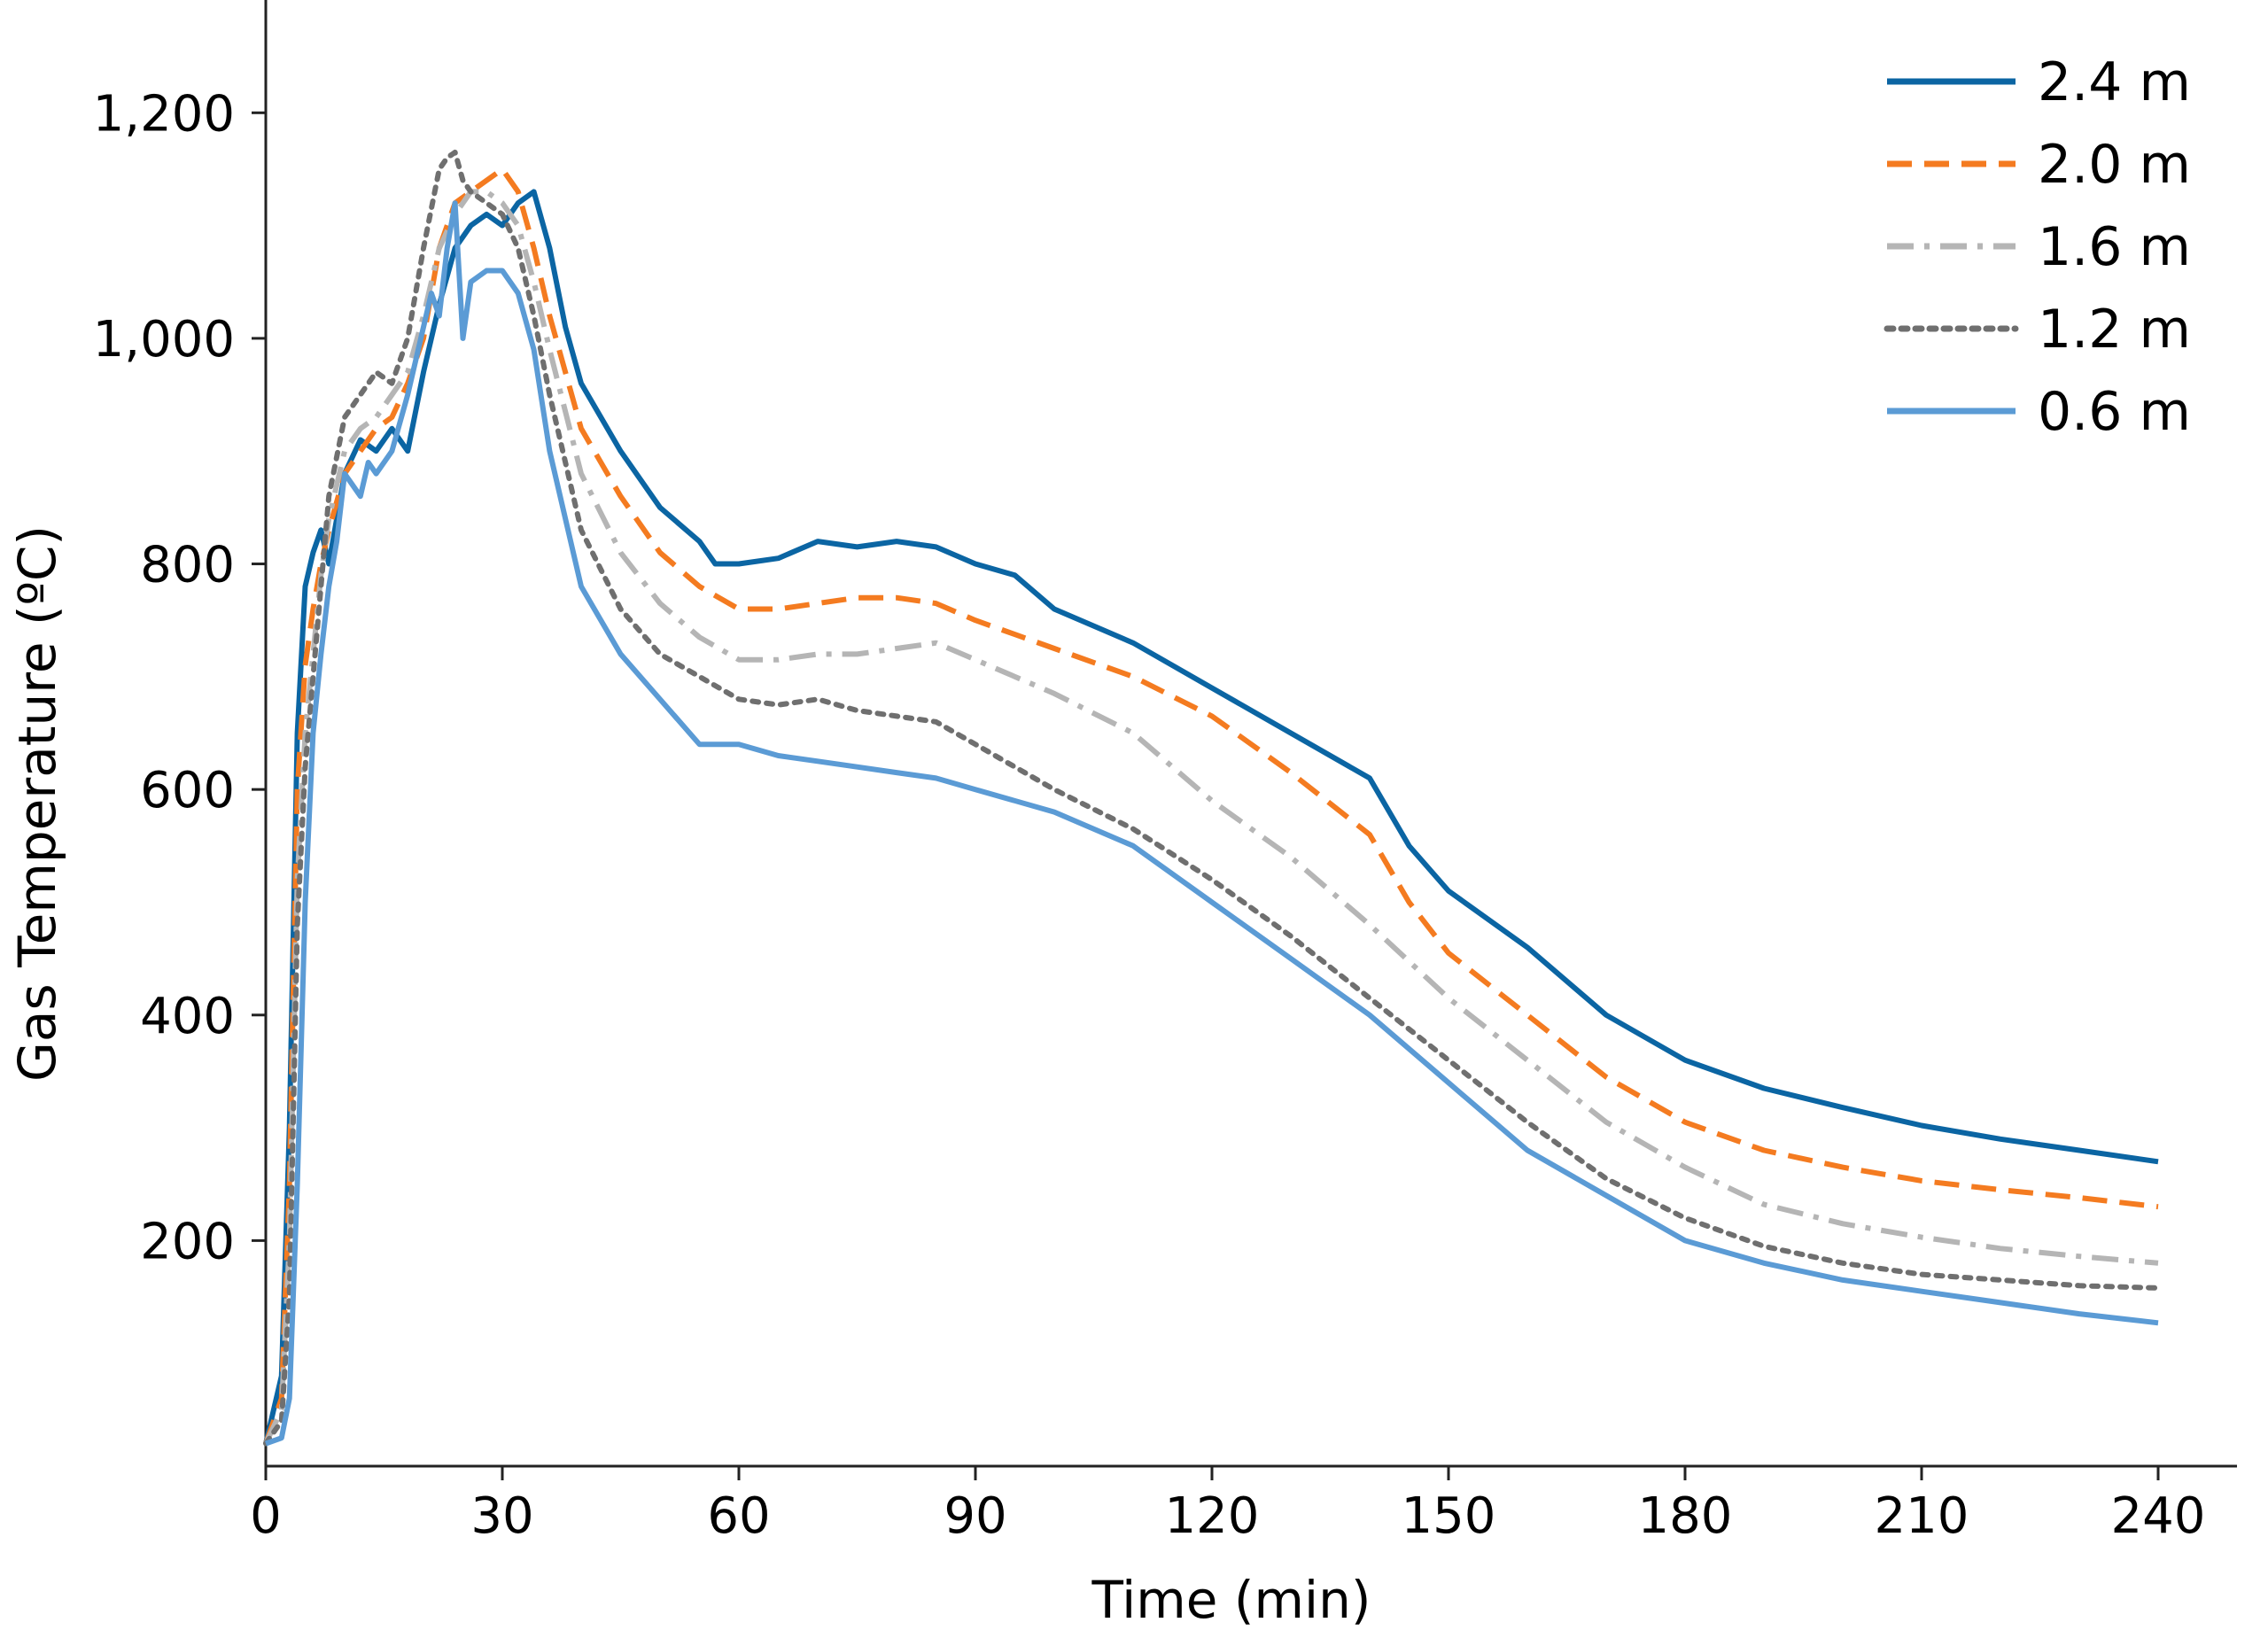 This screenshot has height=1638, width=2268. What do you see at coordinates (2158, 1516) in the screenshot?
I see `x-tick-label: 240` at bounding box center [2158, 1516].